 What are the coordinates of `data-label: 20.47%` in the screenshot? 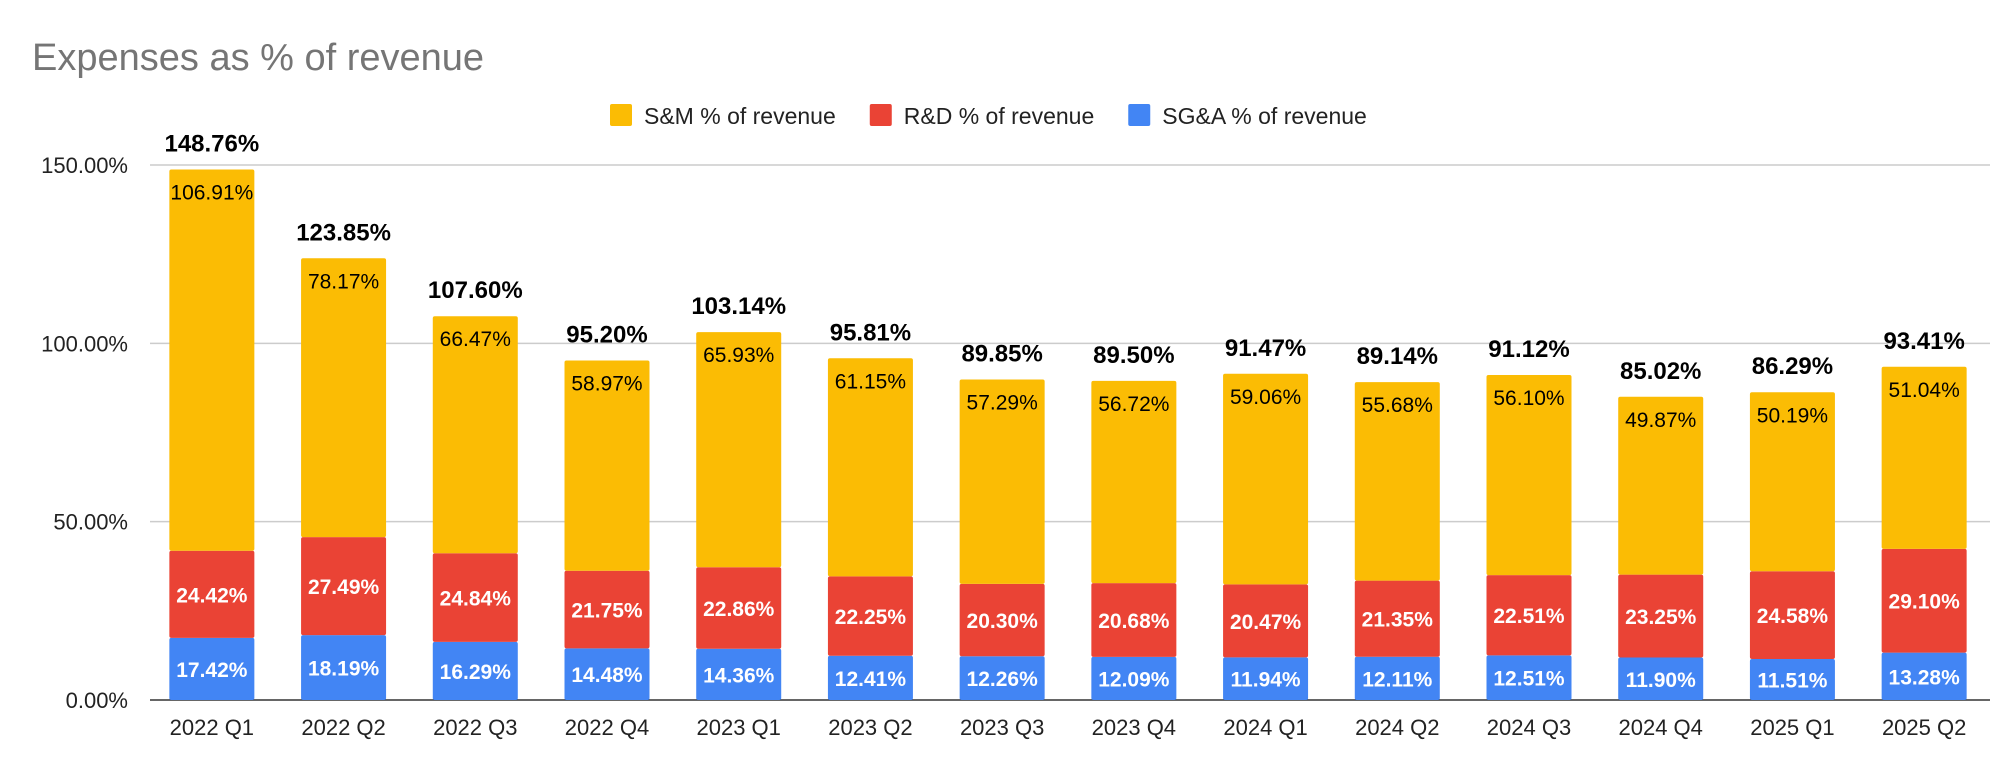 It's located at (1266, 622).